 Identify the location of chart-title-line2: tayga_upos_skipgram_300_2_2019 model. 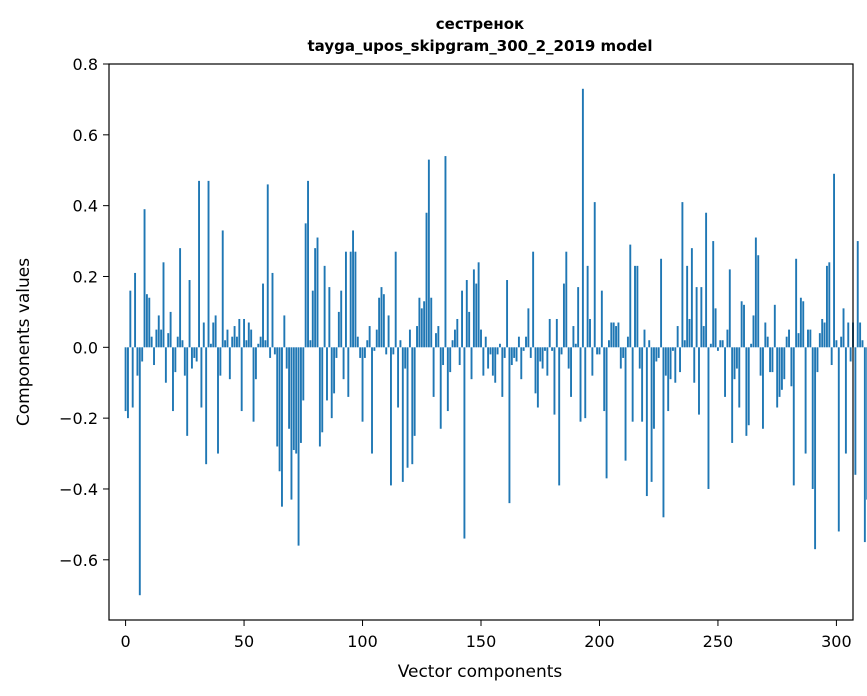
(480, 46).